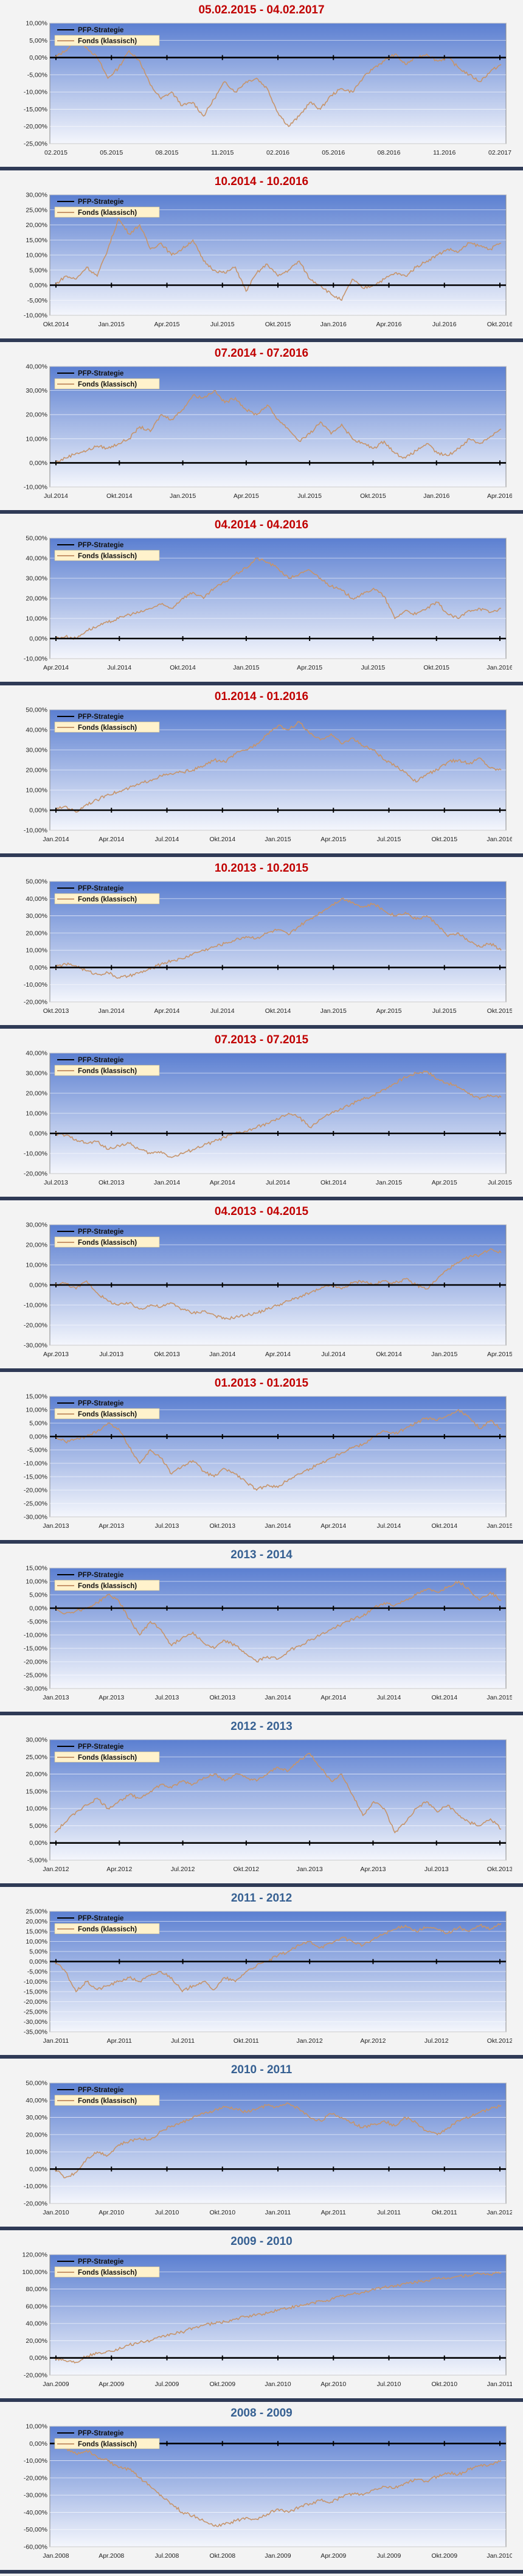  Describe the element at coordinates (36, 2548) in the screenshot. I see `y-tick-label: -60,00%` at that location.